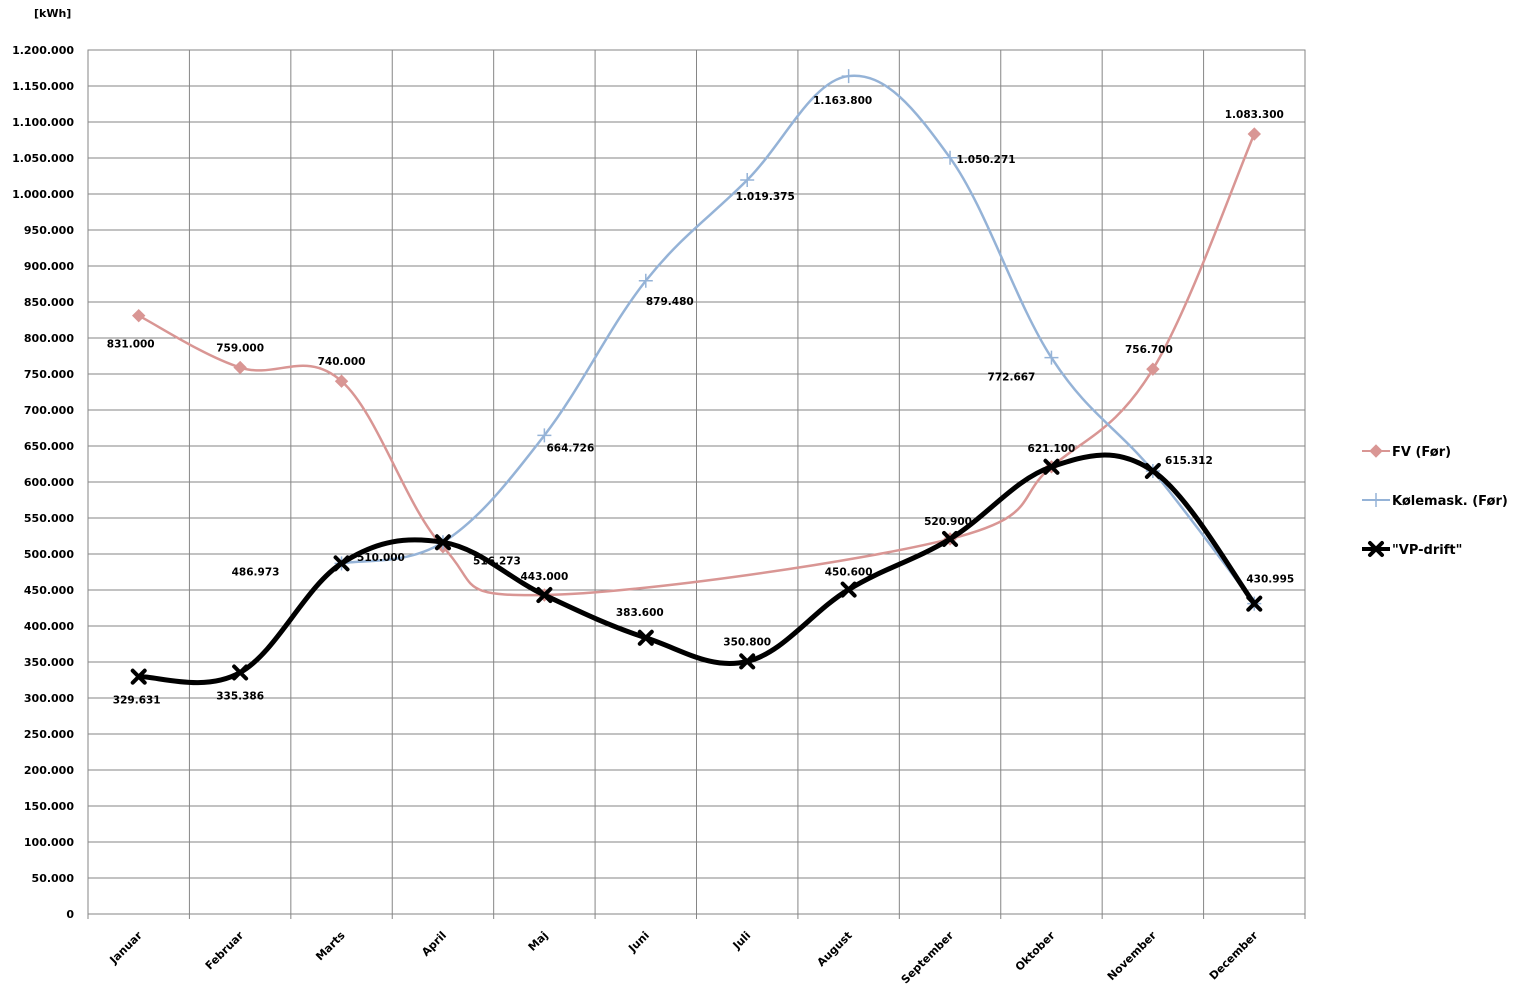 This screenshot has width=1520, height=985. I want to click on y-tick-label: 950.000, so click(49, 230).